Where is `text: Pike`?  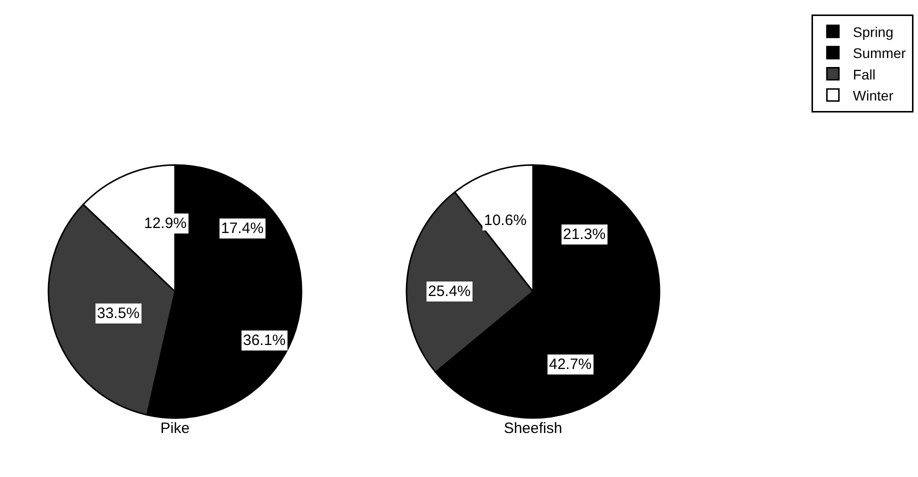 text: Pike is located at coordinates (175, 428).